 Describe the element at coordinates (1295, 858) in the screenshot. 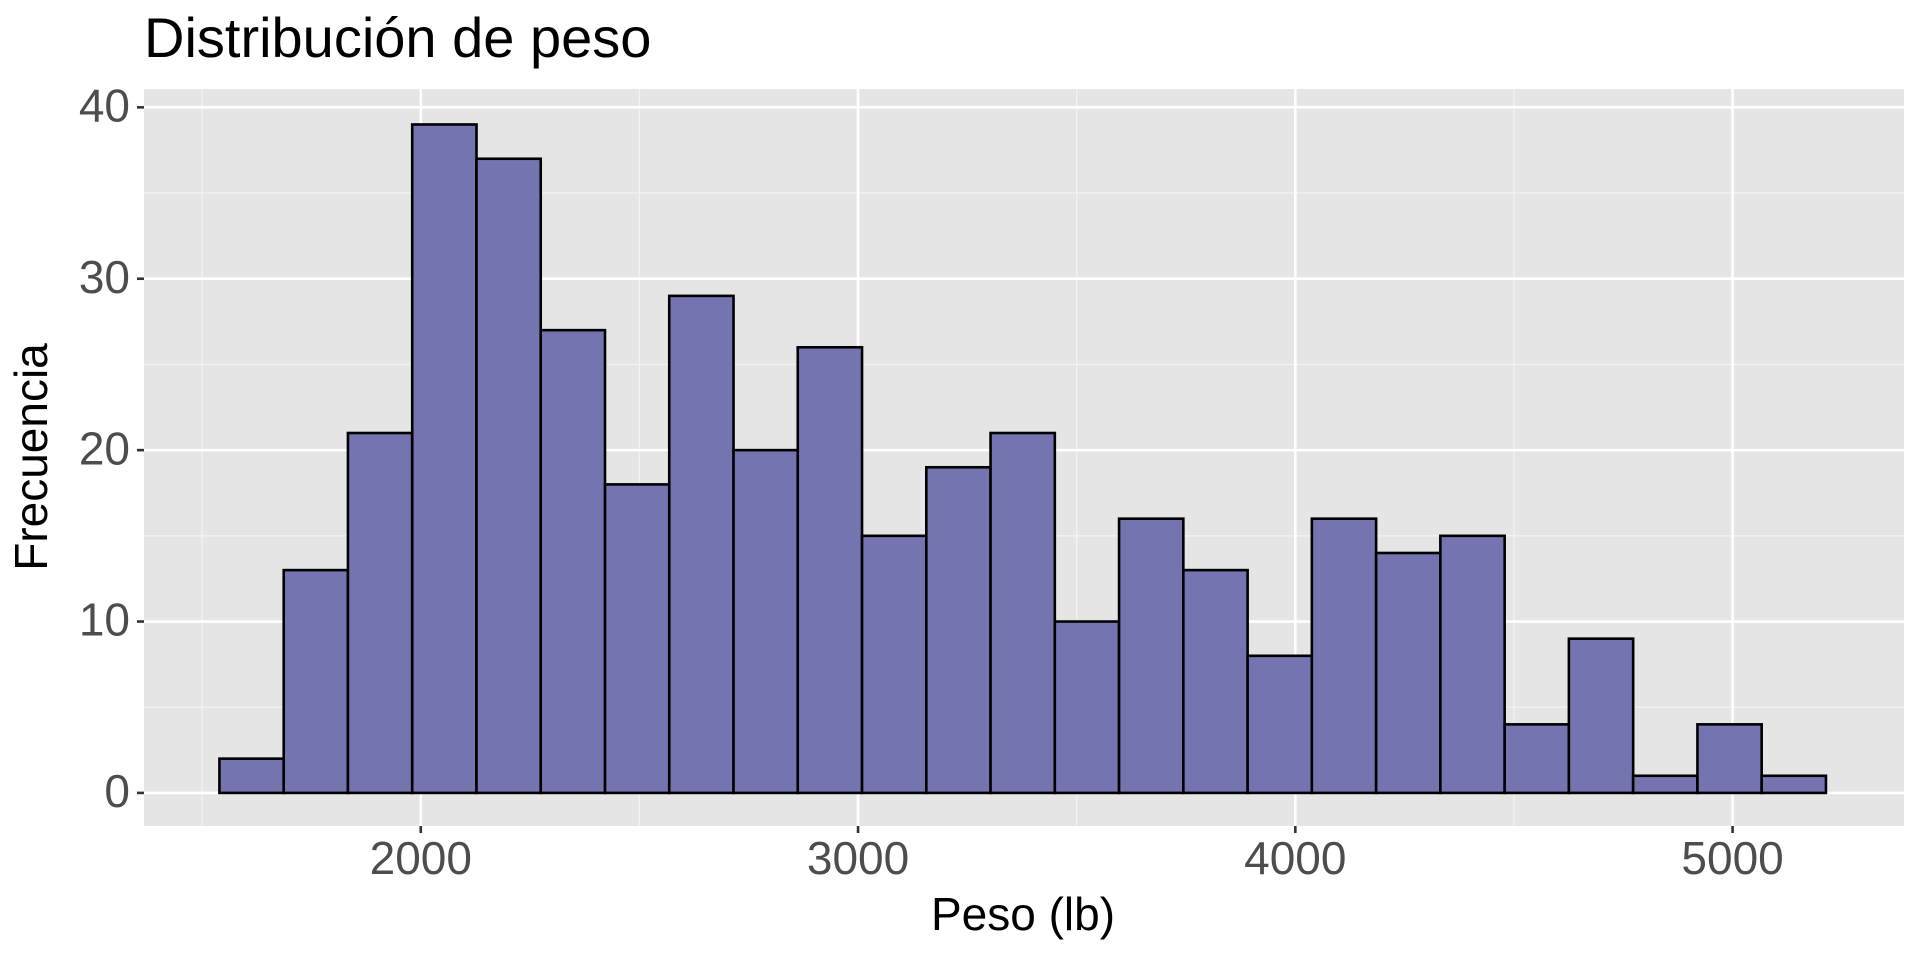

I see `x-tick-label: 4000` at that location.